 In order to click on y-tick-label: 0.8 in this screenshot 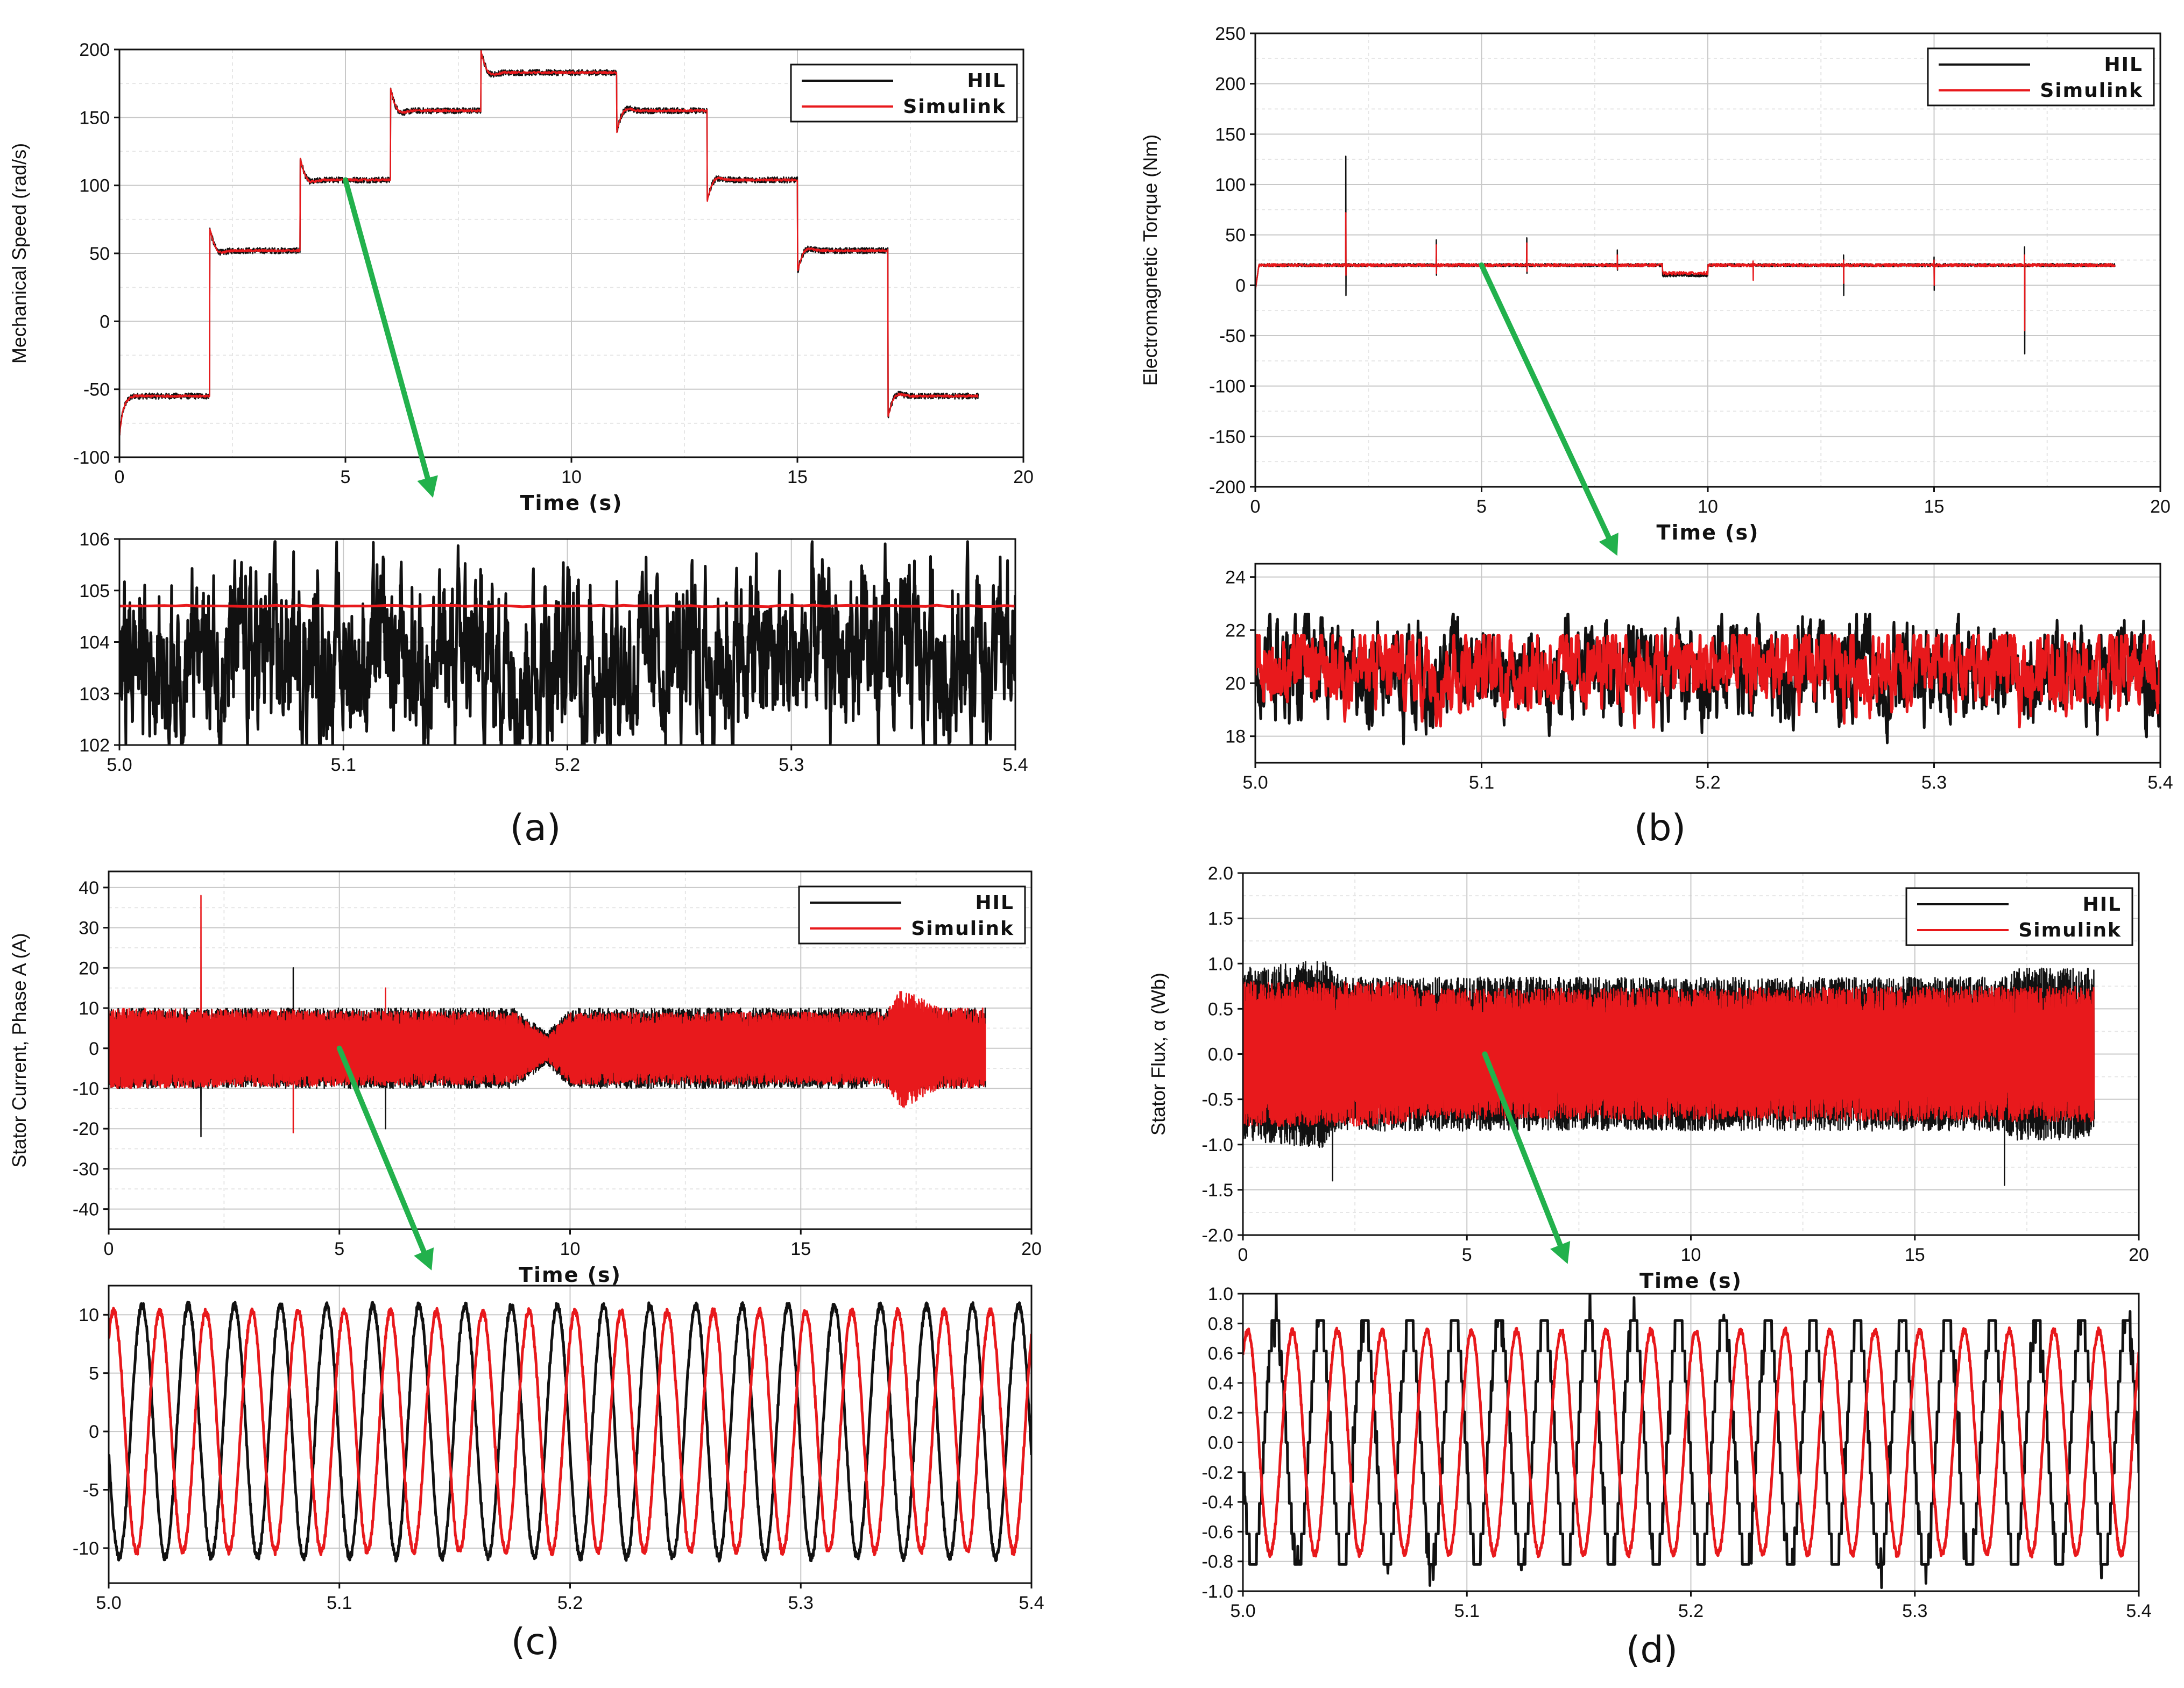, I will do `click(1220, 1324)`.